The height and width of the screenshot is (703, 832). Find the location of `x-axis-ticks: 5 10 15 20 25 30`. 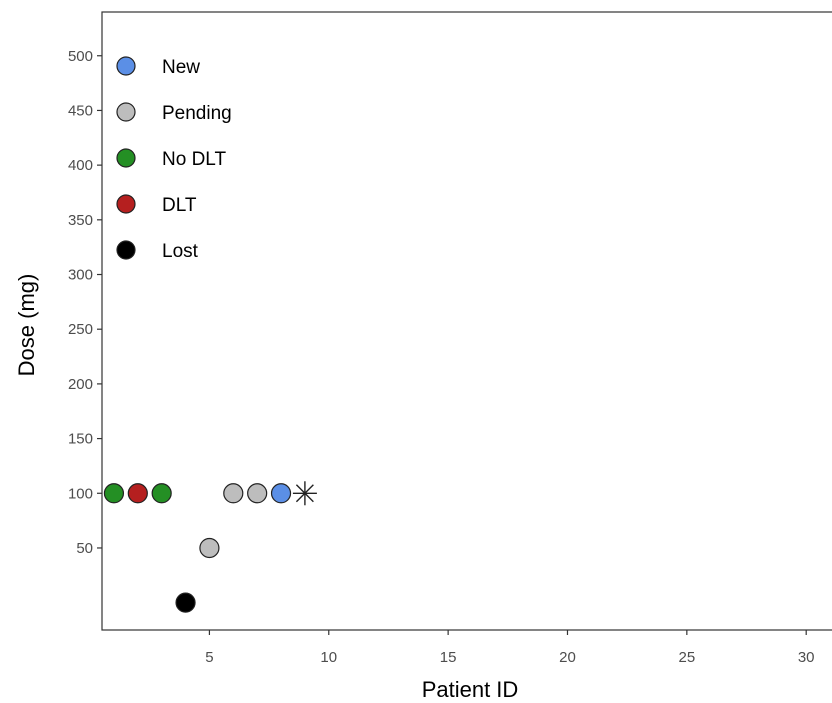

x-axis-ticks: 5 10 15 20 25 30 is located at coordinates (510, 648).